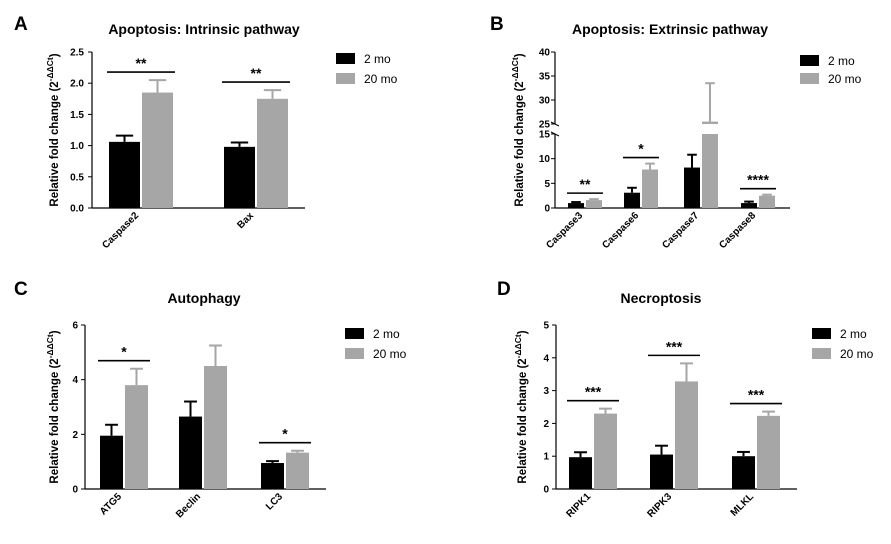 The width and height of the screenshot is (891, 544). What do you see at coordinates (75, 435) in the screenshot?
I see `y-tick-label: 2` at bounding box center [75, 435].